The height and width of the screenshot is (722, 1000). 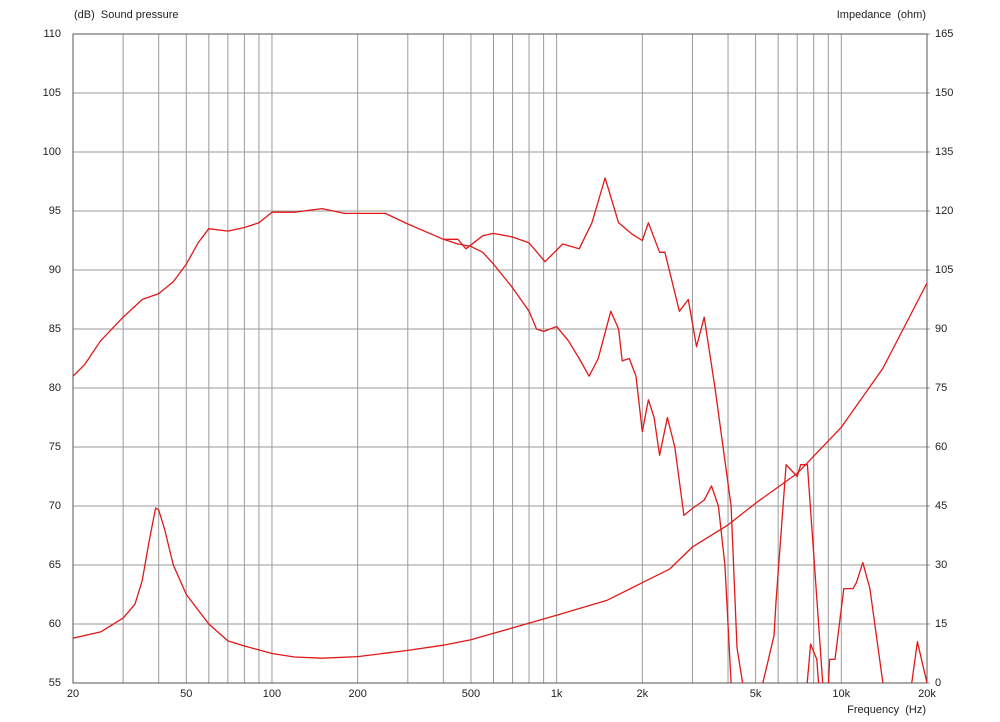 I want to click on x-tick-label: 1k, so click(x=557, y=694).